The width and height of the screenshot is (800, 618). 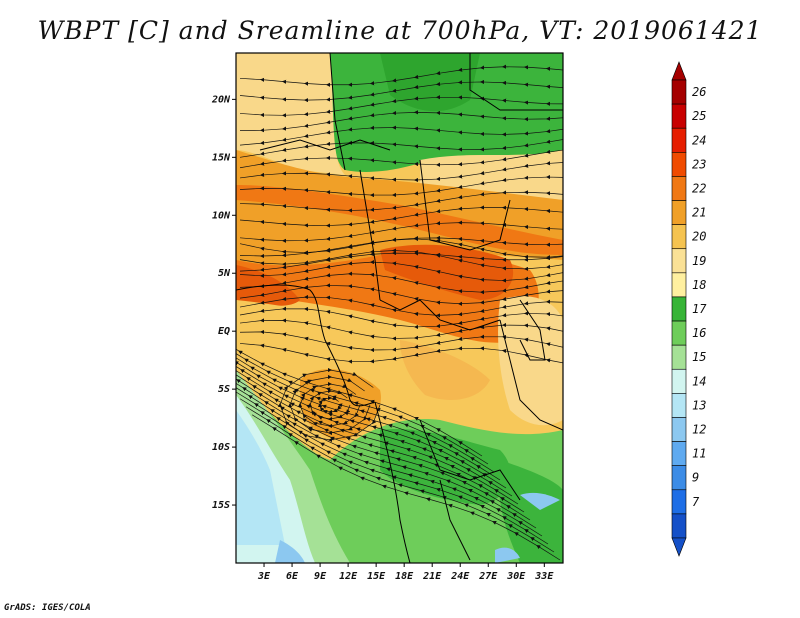 I want to click on lon-tick-label: 3E, so click(x=264, y=576).